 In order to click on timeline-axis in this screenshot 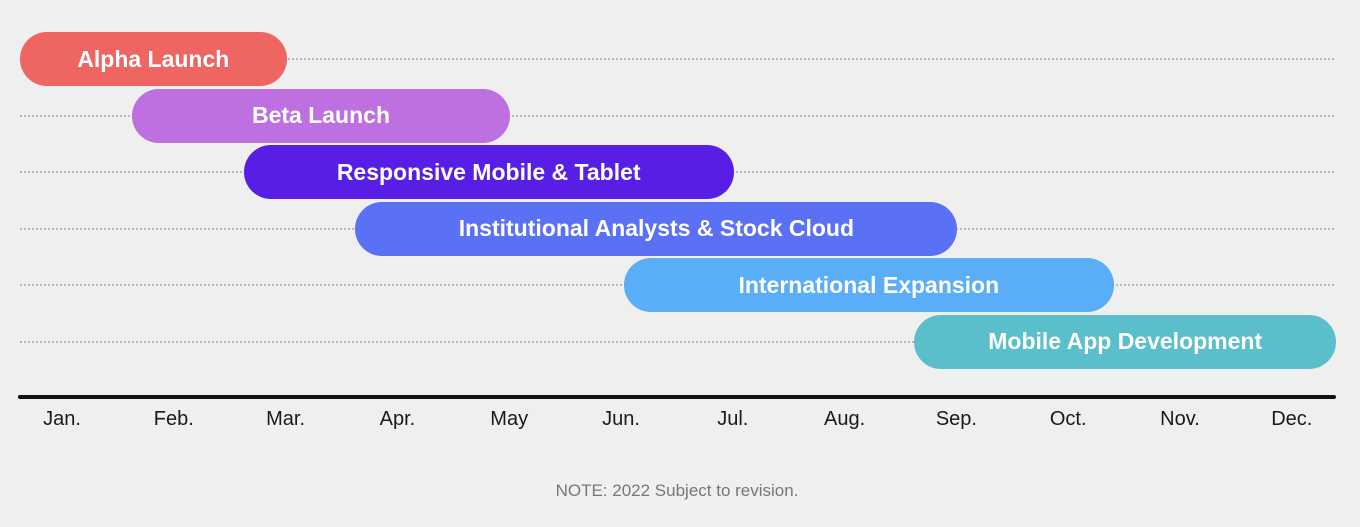, I will do `click(677, 397)`.